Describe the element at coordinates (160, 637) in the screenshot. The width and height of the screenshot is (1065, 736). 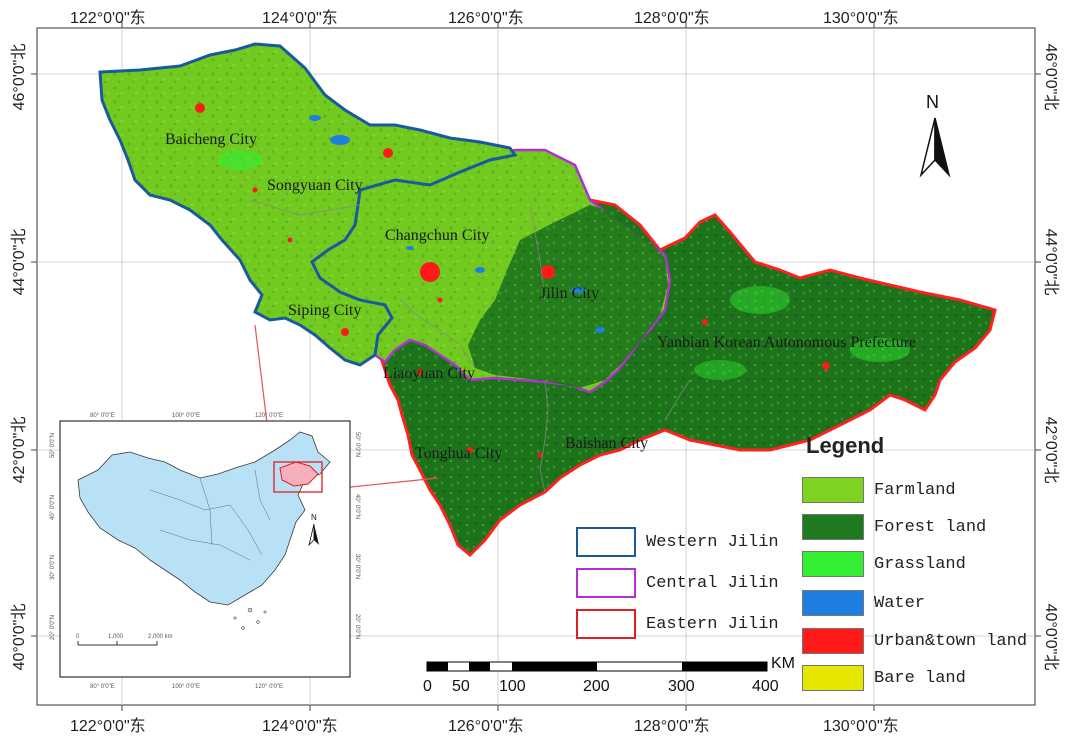
I see `inset-scale-tick: 2,000 km` at that location.